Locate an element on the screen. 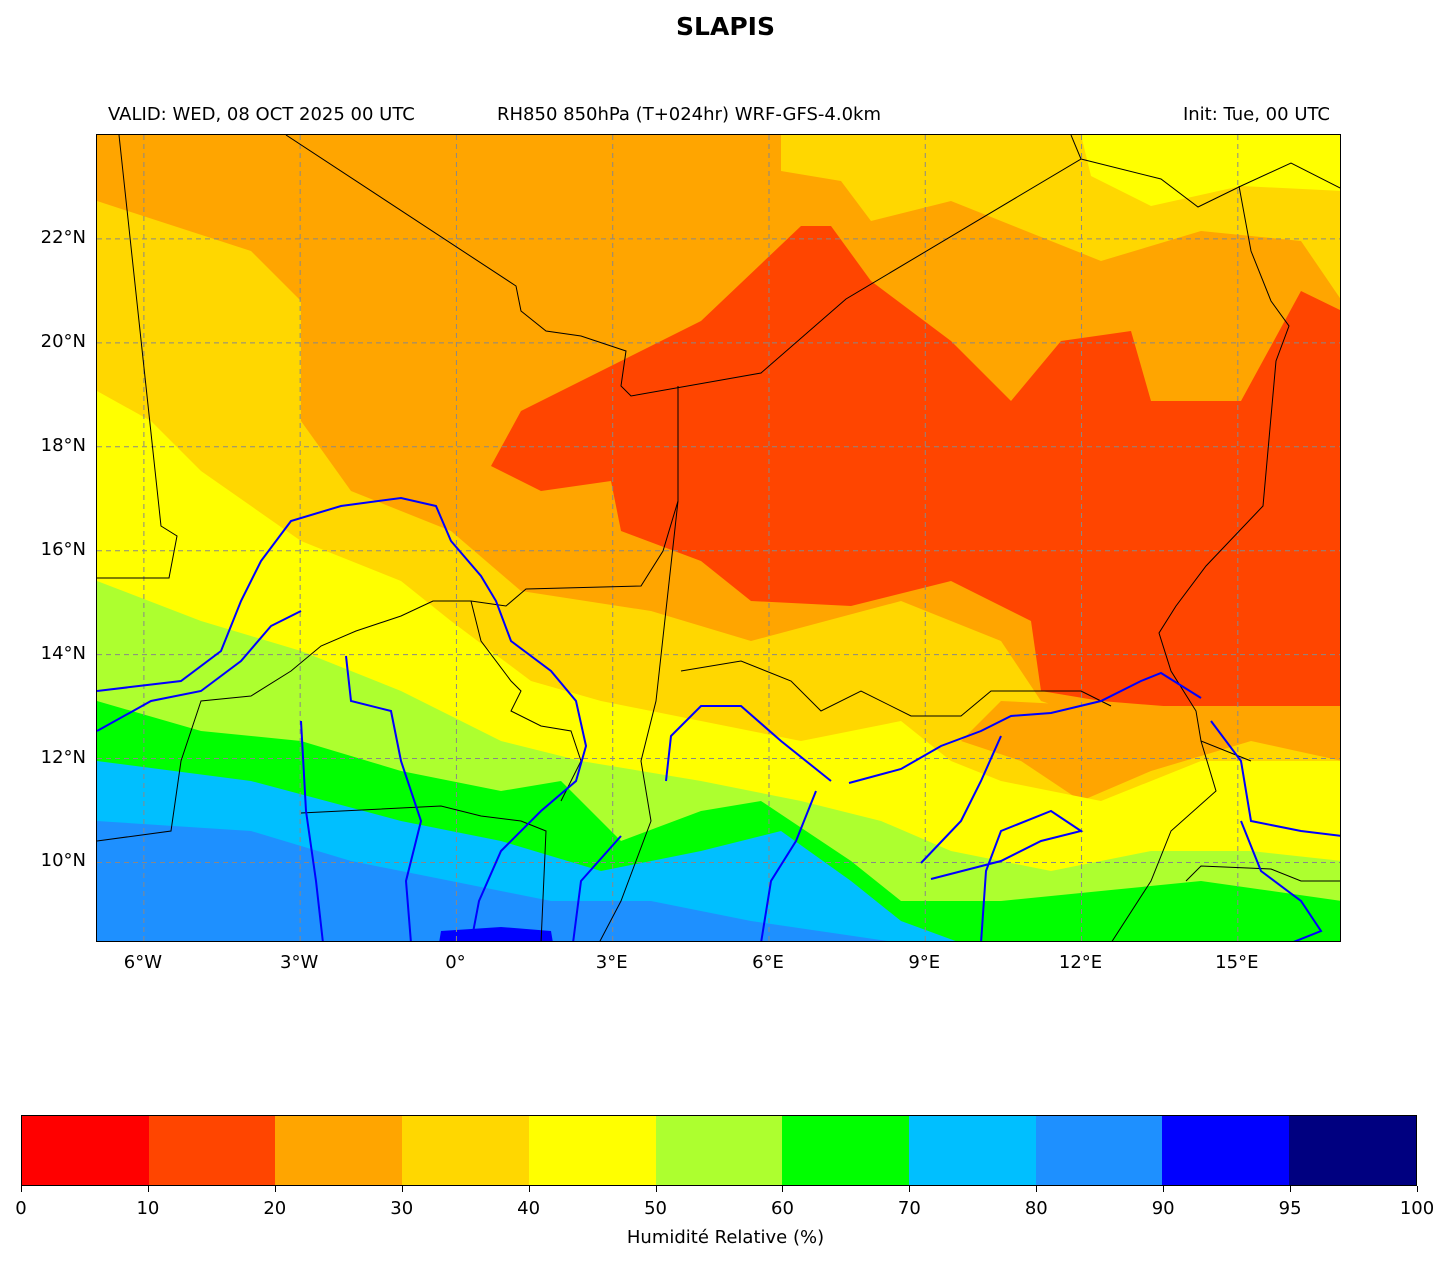 The width and height of the screenshot is (1451, 1264). lat-tick-label: 20°N is located at coordinates (63, 341).